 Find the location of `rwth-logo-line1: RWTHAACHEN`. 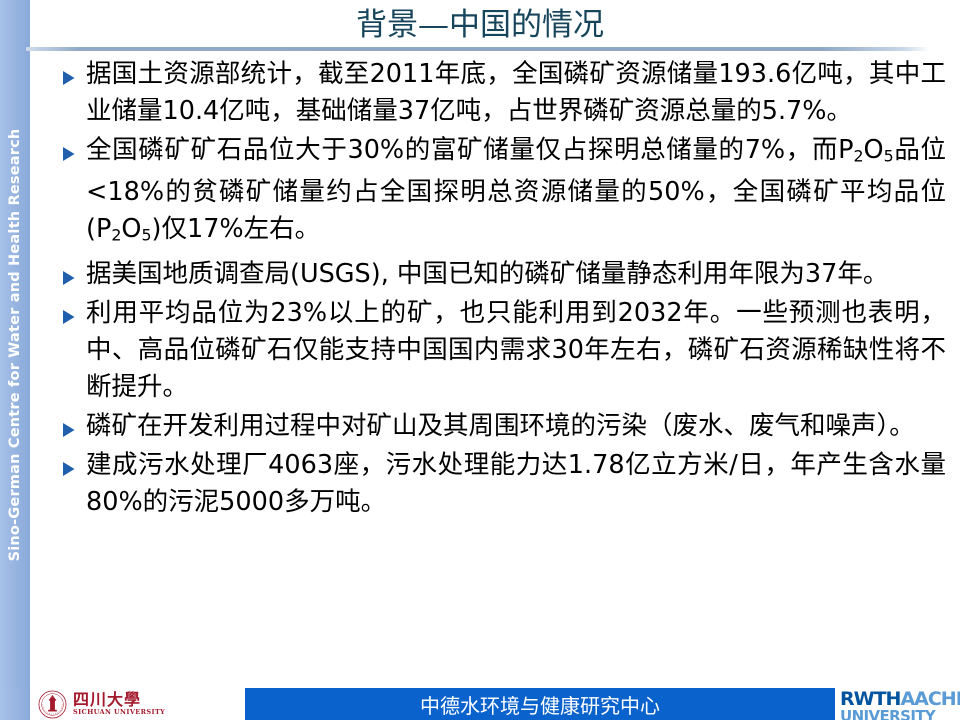

rwth-logo-line1: RWTHAACHEN is located at coordinates (900, 699).